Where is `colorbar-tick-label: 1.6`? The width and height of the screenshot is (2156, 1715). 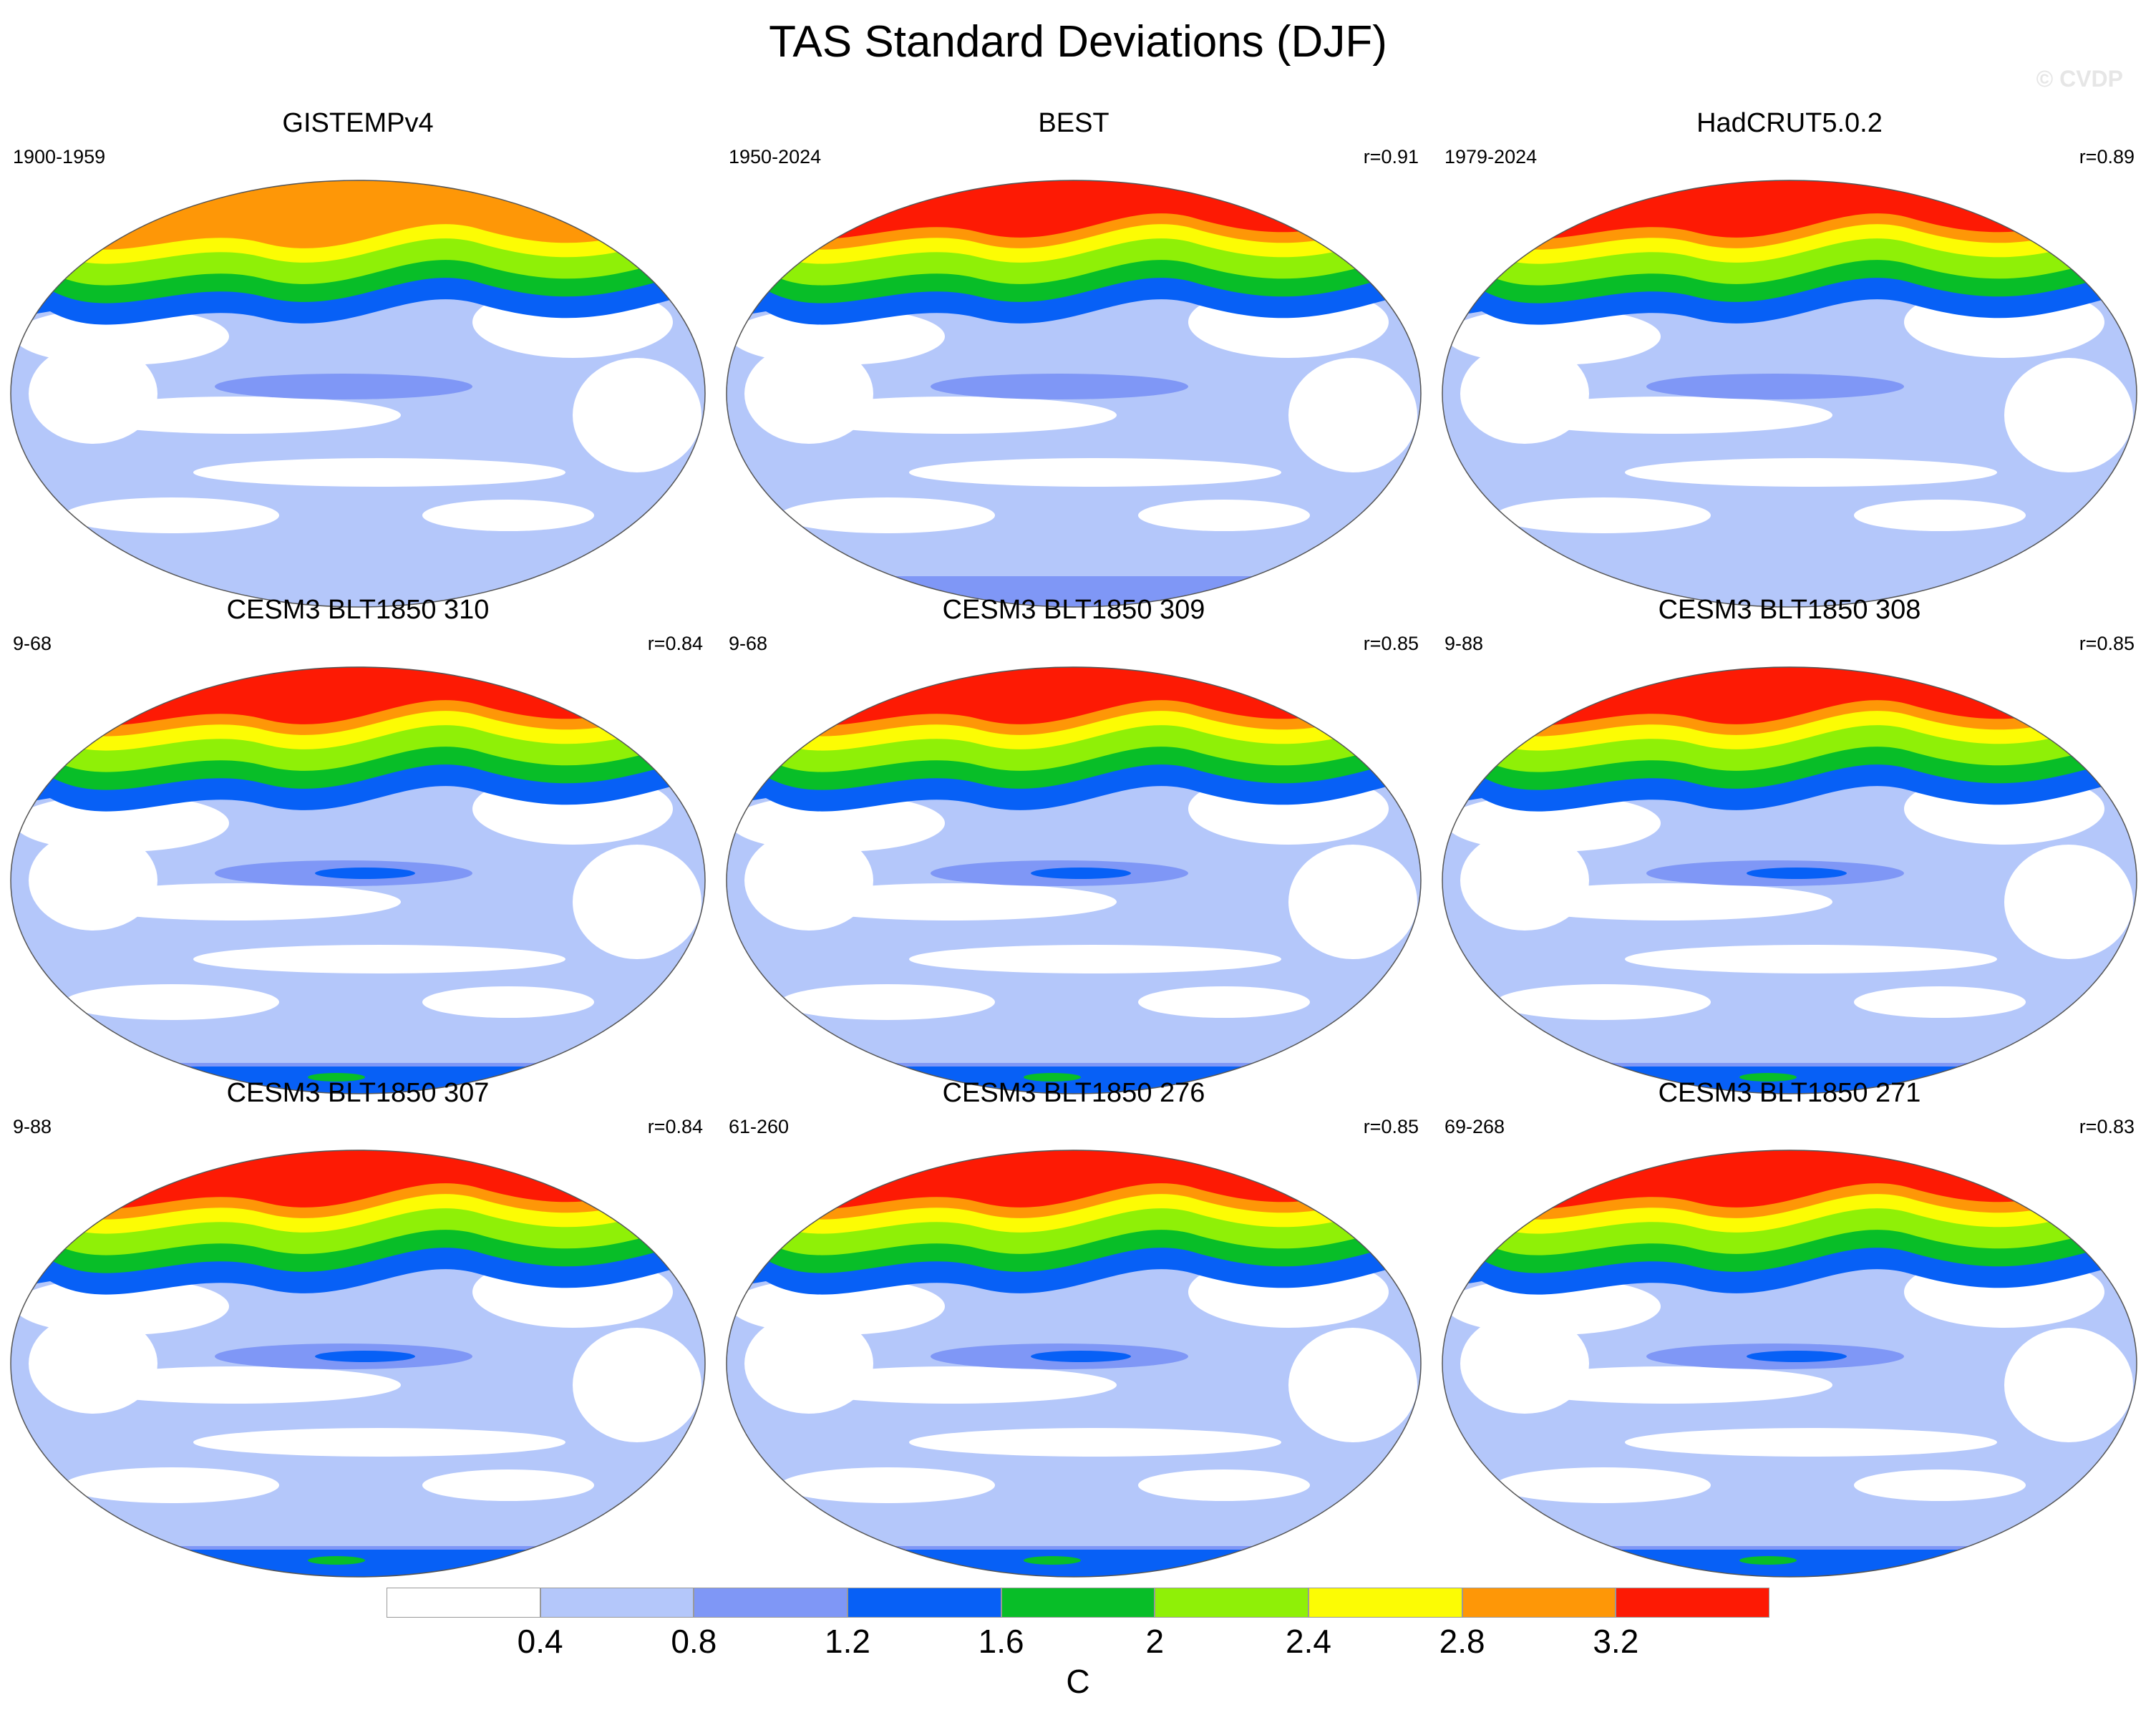
colorbar-tick-label: 1.6 is located at coordinates (1001, 1641).